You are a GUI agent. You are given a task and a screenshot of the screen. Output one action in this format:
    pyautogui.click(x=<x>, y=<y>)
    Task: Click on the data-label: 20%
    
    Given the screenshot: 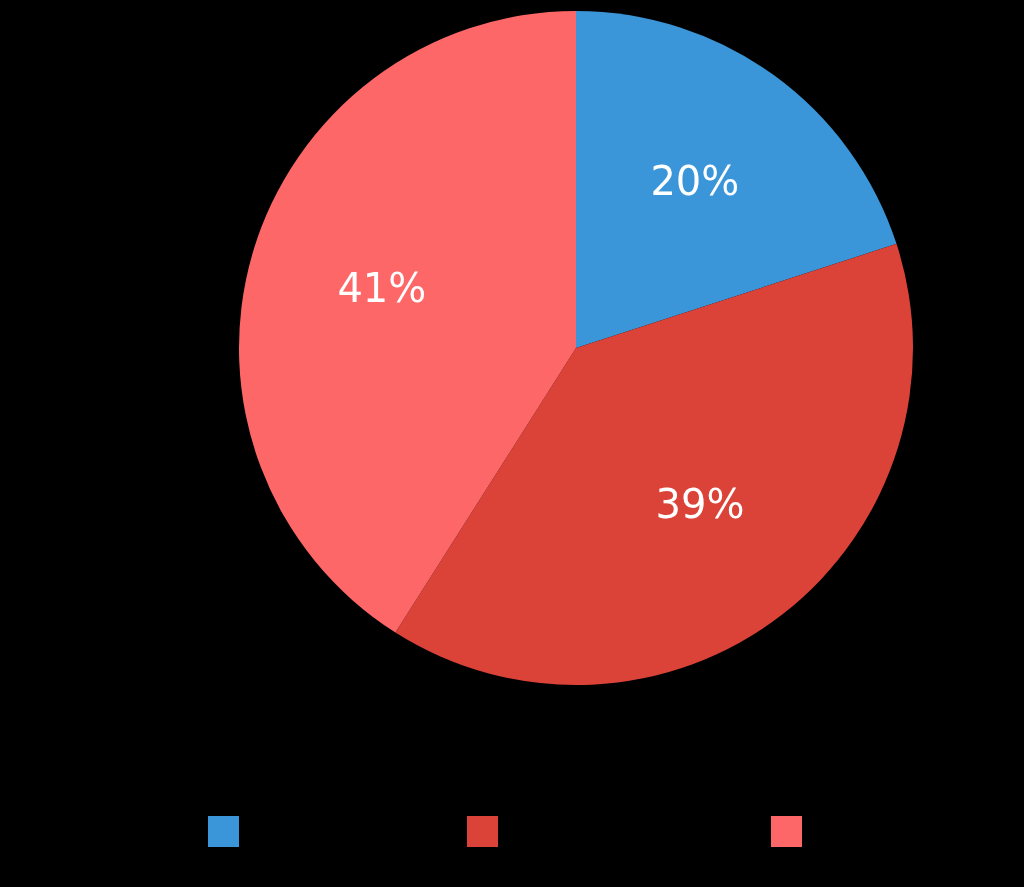 What is the action you would take?
    pyautogui.click(x=695, y=180)
    